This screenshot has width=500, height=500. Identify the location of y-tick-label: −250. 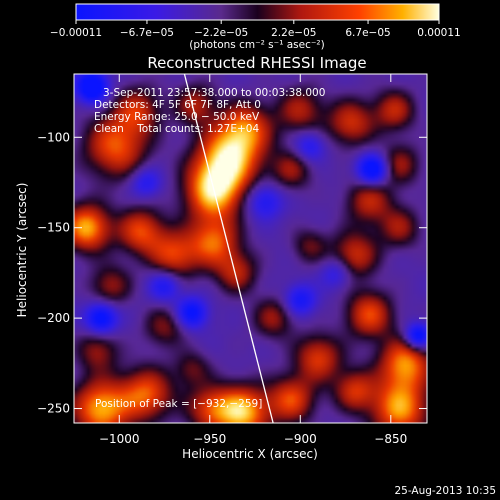
(53, 409).